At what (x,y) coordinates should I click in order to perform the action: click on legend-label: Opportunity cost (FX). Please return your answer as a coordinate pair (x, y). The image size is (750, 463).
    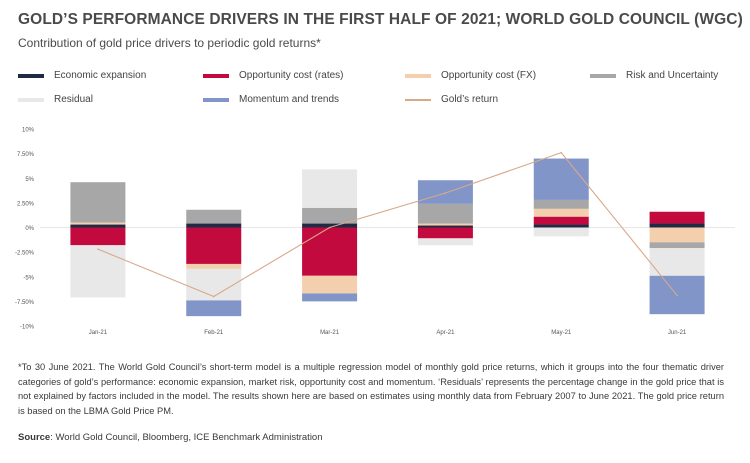
    Looking at the image, I should click on (489, 75).